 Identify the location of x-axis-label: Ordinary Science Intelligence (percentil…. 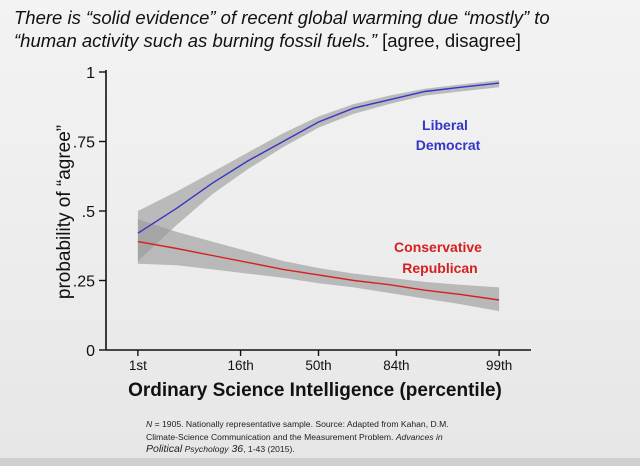
(315, 390).